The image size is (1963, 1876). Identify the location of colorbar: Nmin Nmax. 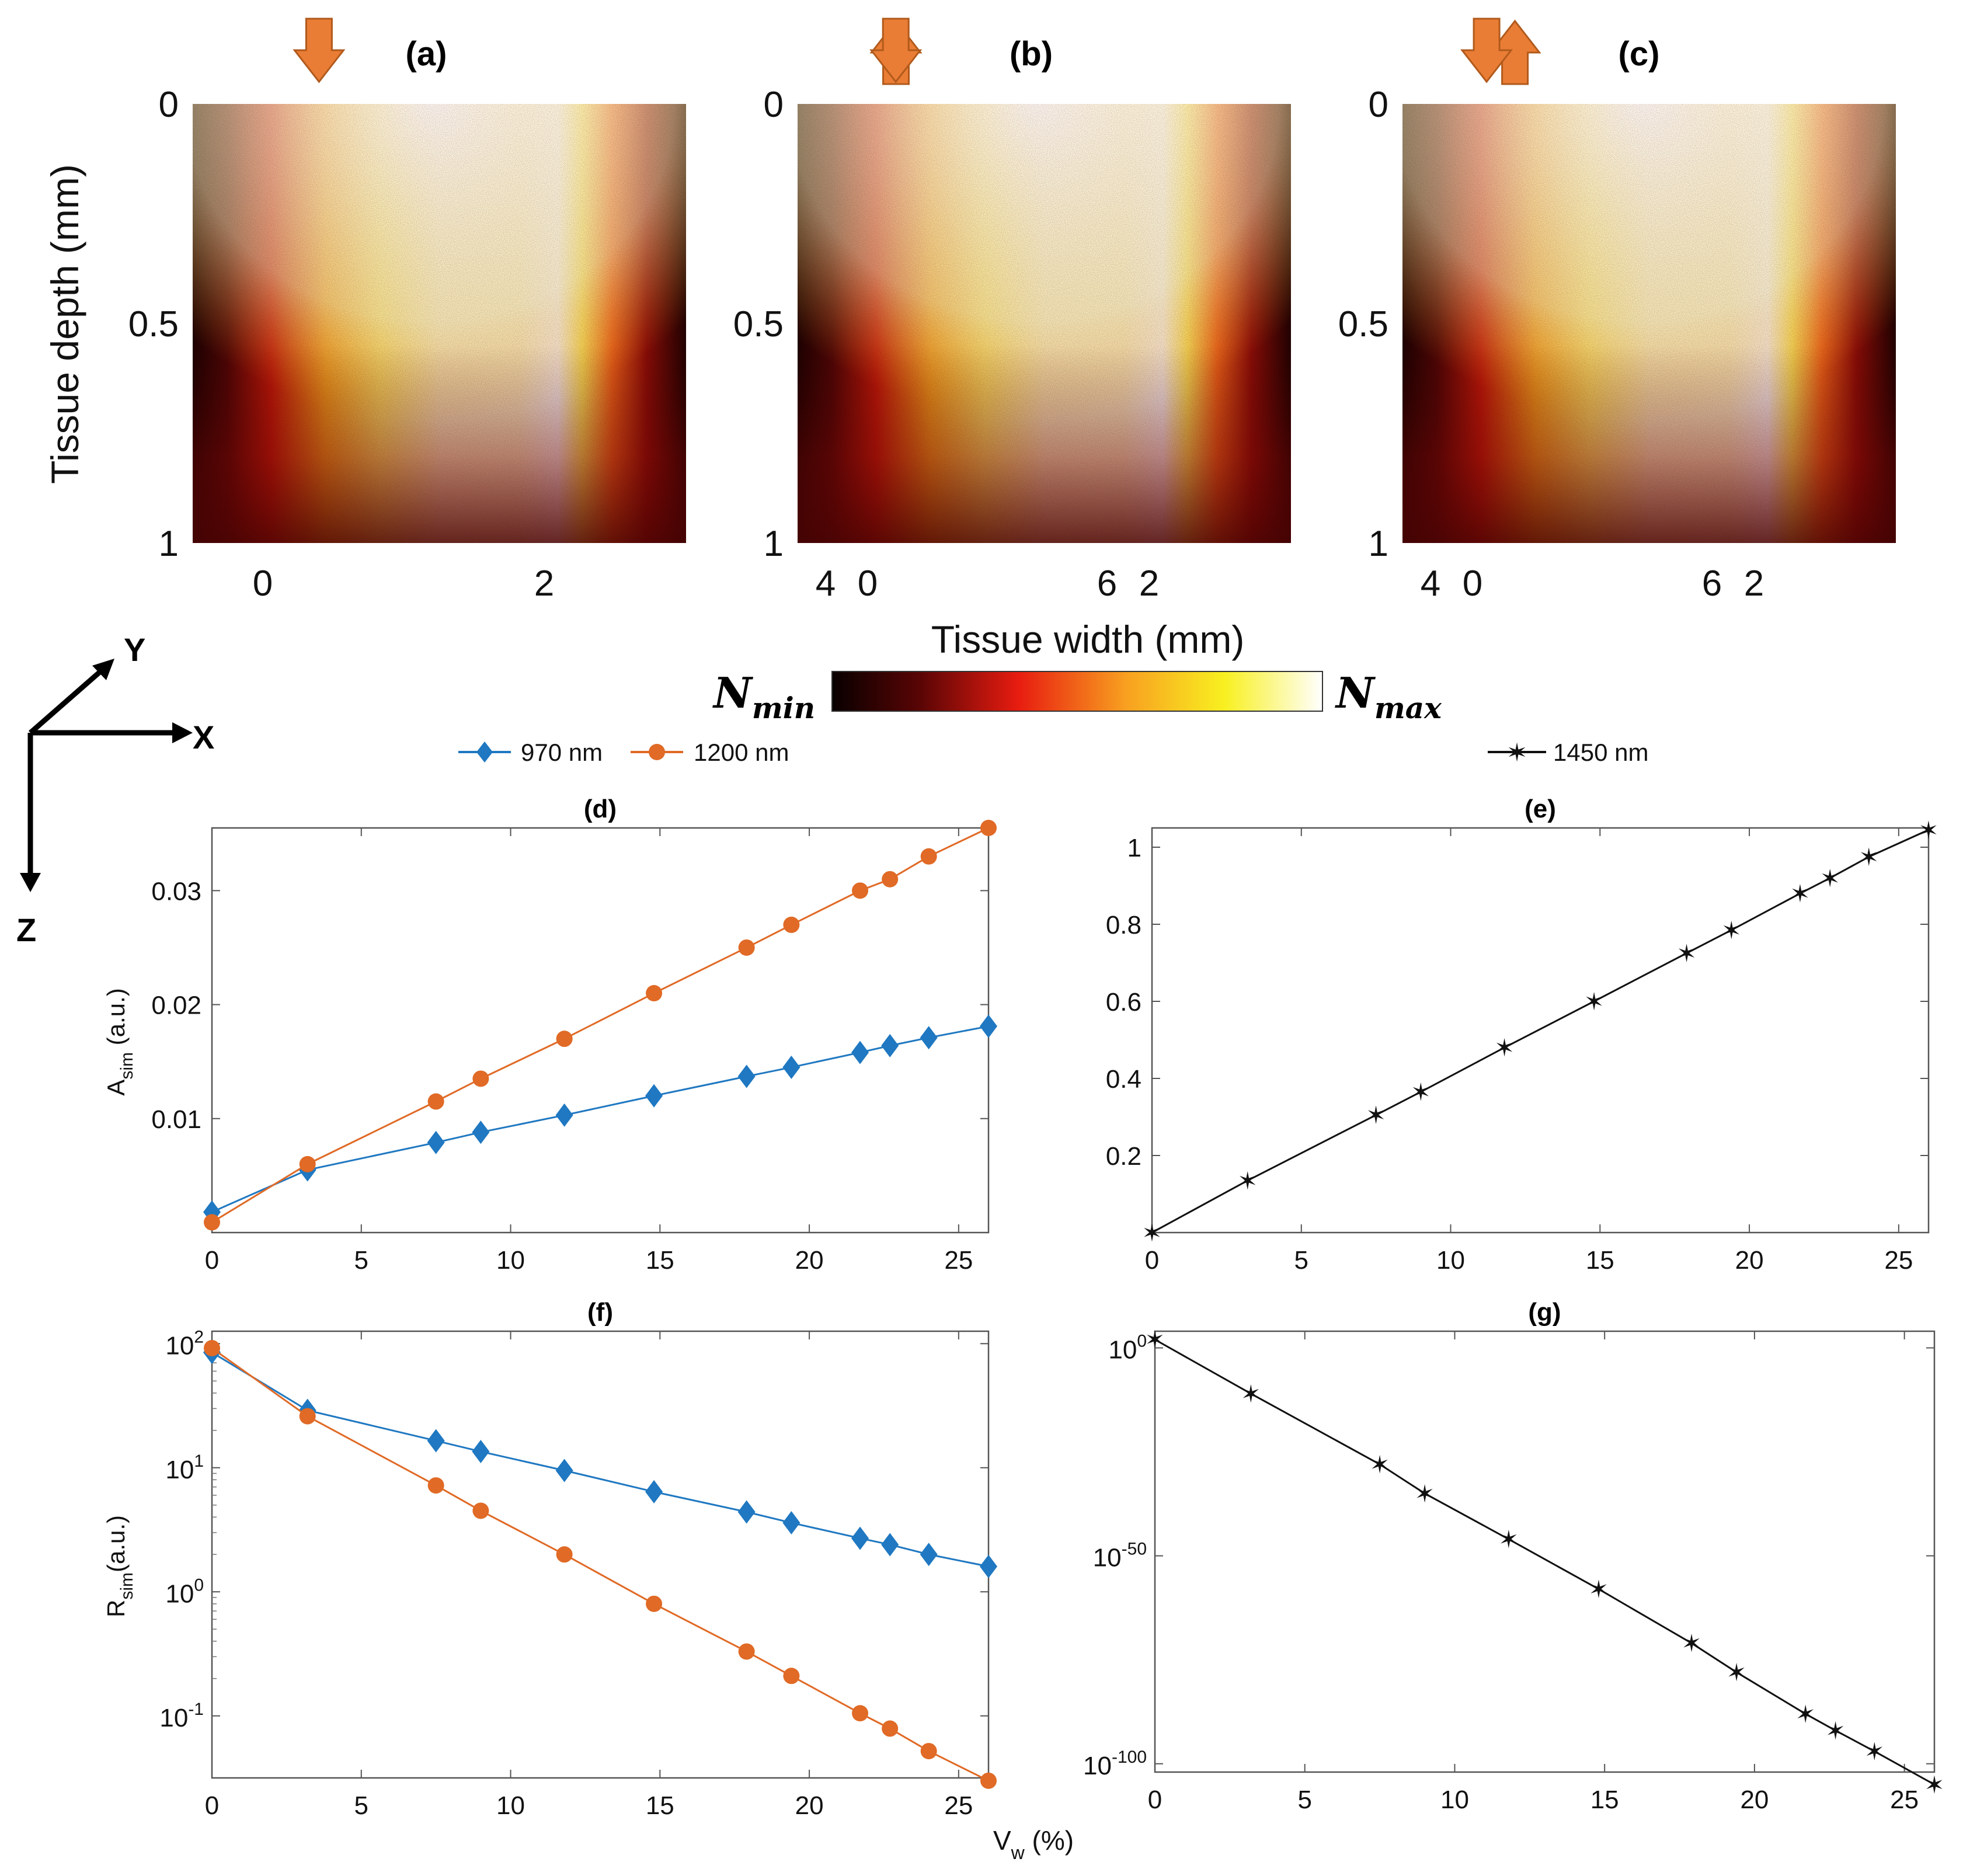
(1077, 696).